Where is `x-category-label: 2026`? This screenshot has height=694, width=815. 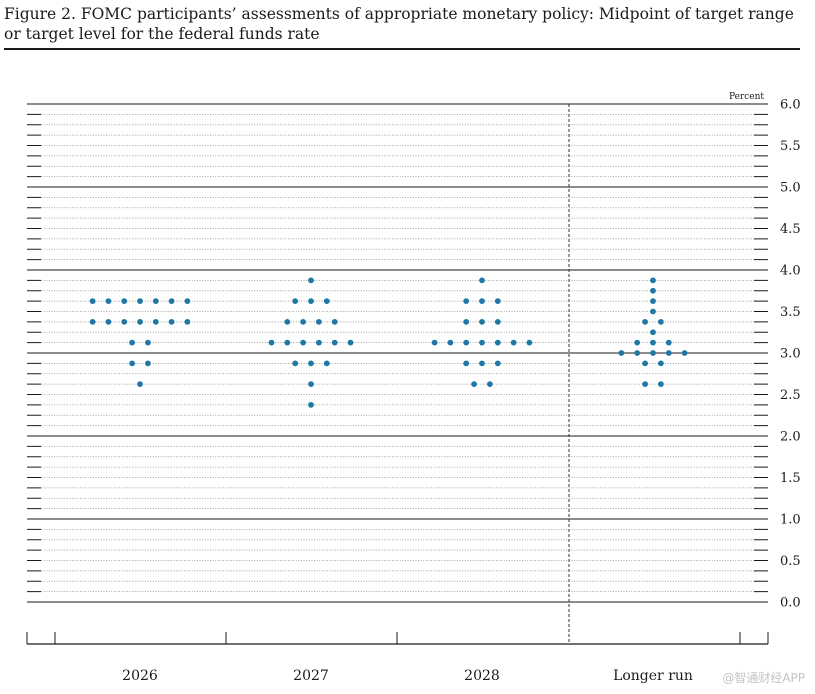 x-category-label: 2026 is located at coordinates (140, 676).